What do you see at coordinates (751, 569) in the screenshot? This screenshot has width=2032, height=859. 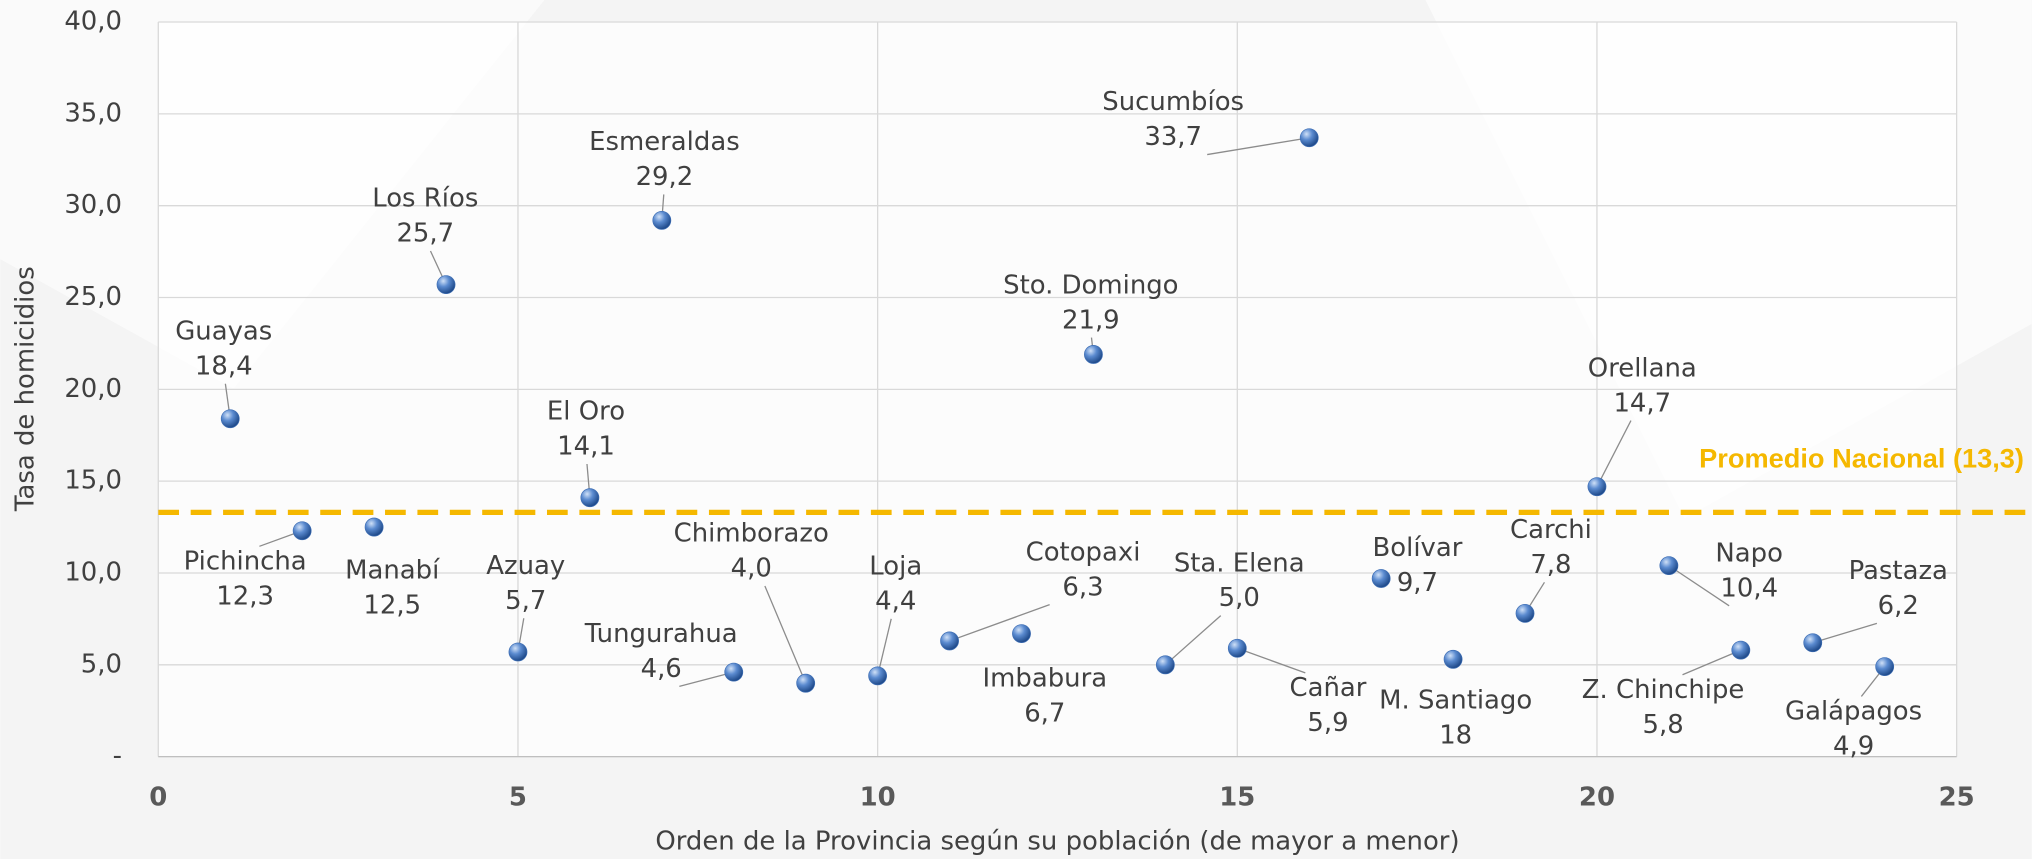 I see `data-label: 4,0` at bounding box center [751, 569].